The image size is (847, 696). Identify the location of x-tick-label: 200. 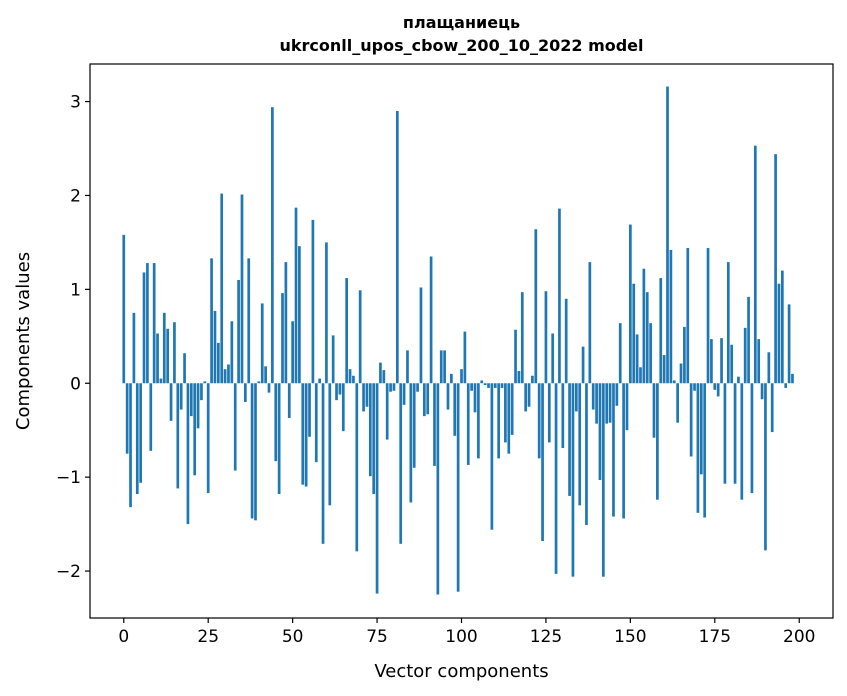
(799, 637).